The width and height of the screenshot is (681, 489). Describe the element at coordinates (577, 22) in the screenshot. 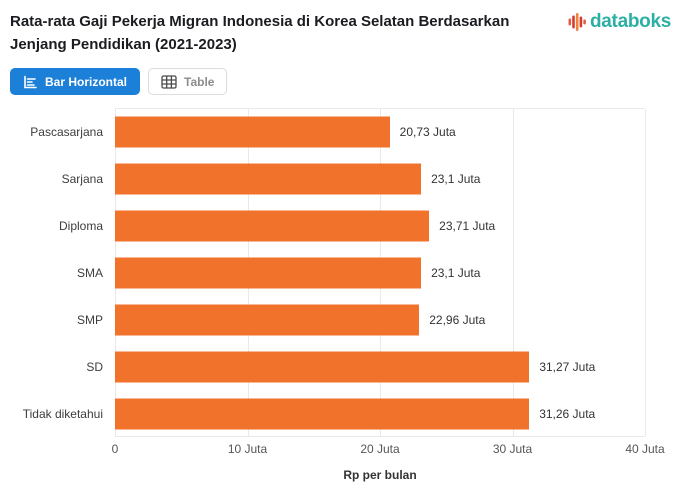

I see `databoks-logo-icon` at that location.